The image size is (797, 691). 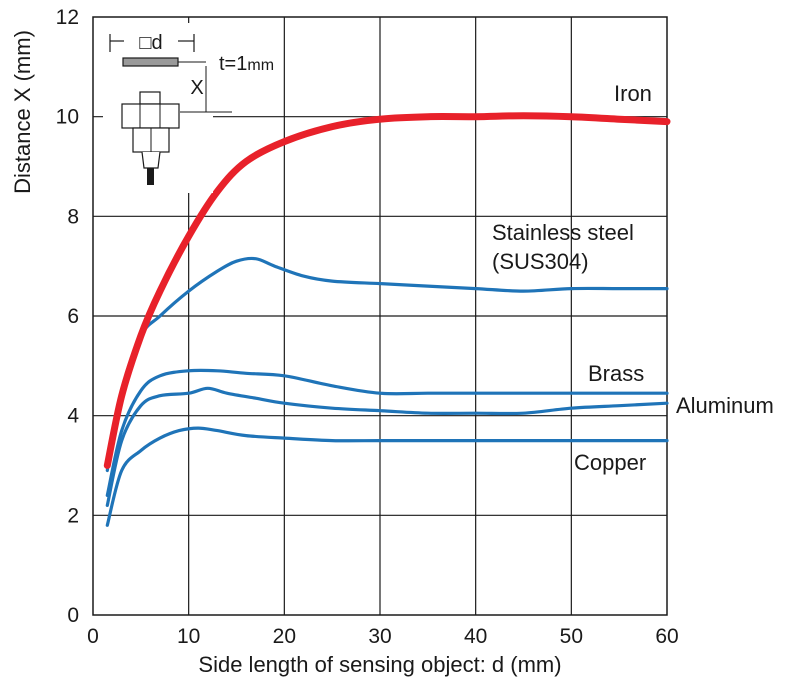 What do you see at coordinates (73, 416) in the screenshot?
I see `y-tick-label: 4` at bounding box center [73, 416].